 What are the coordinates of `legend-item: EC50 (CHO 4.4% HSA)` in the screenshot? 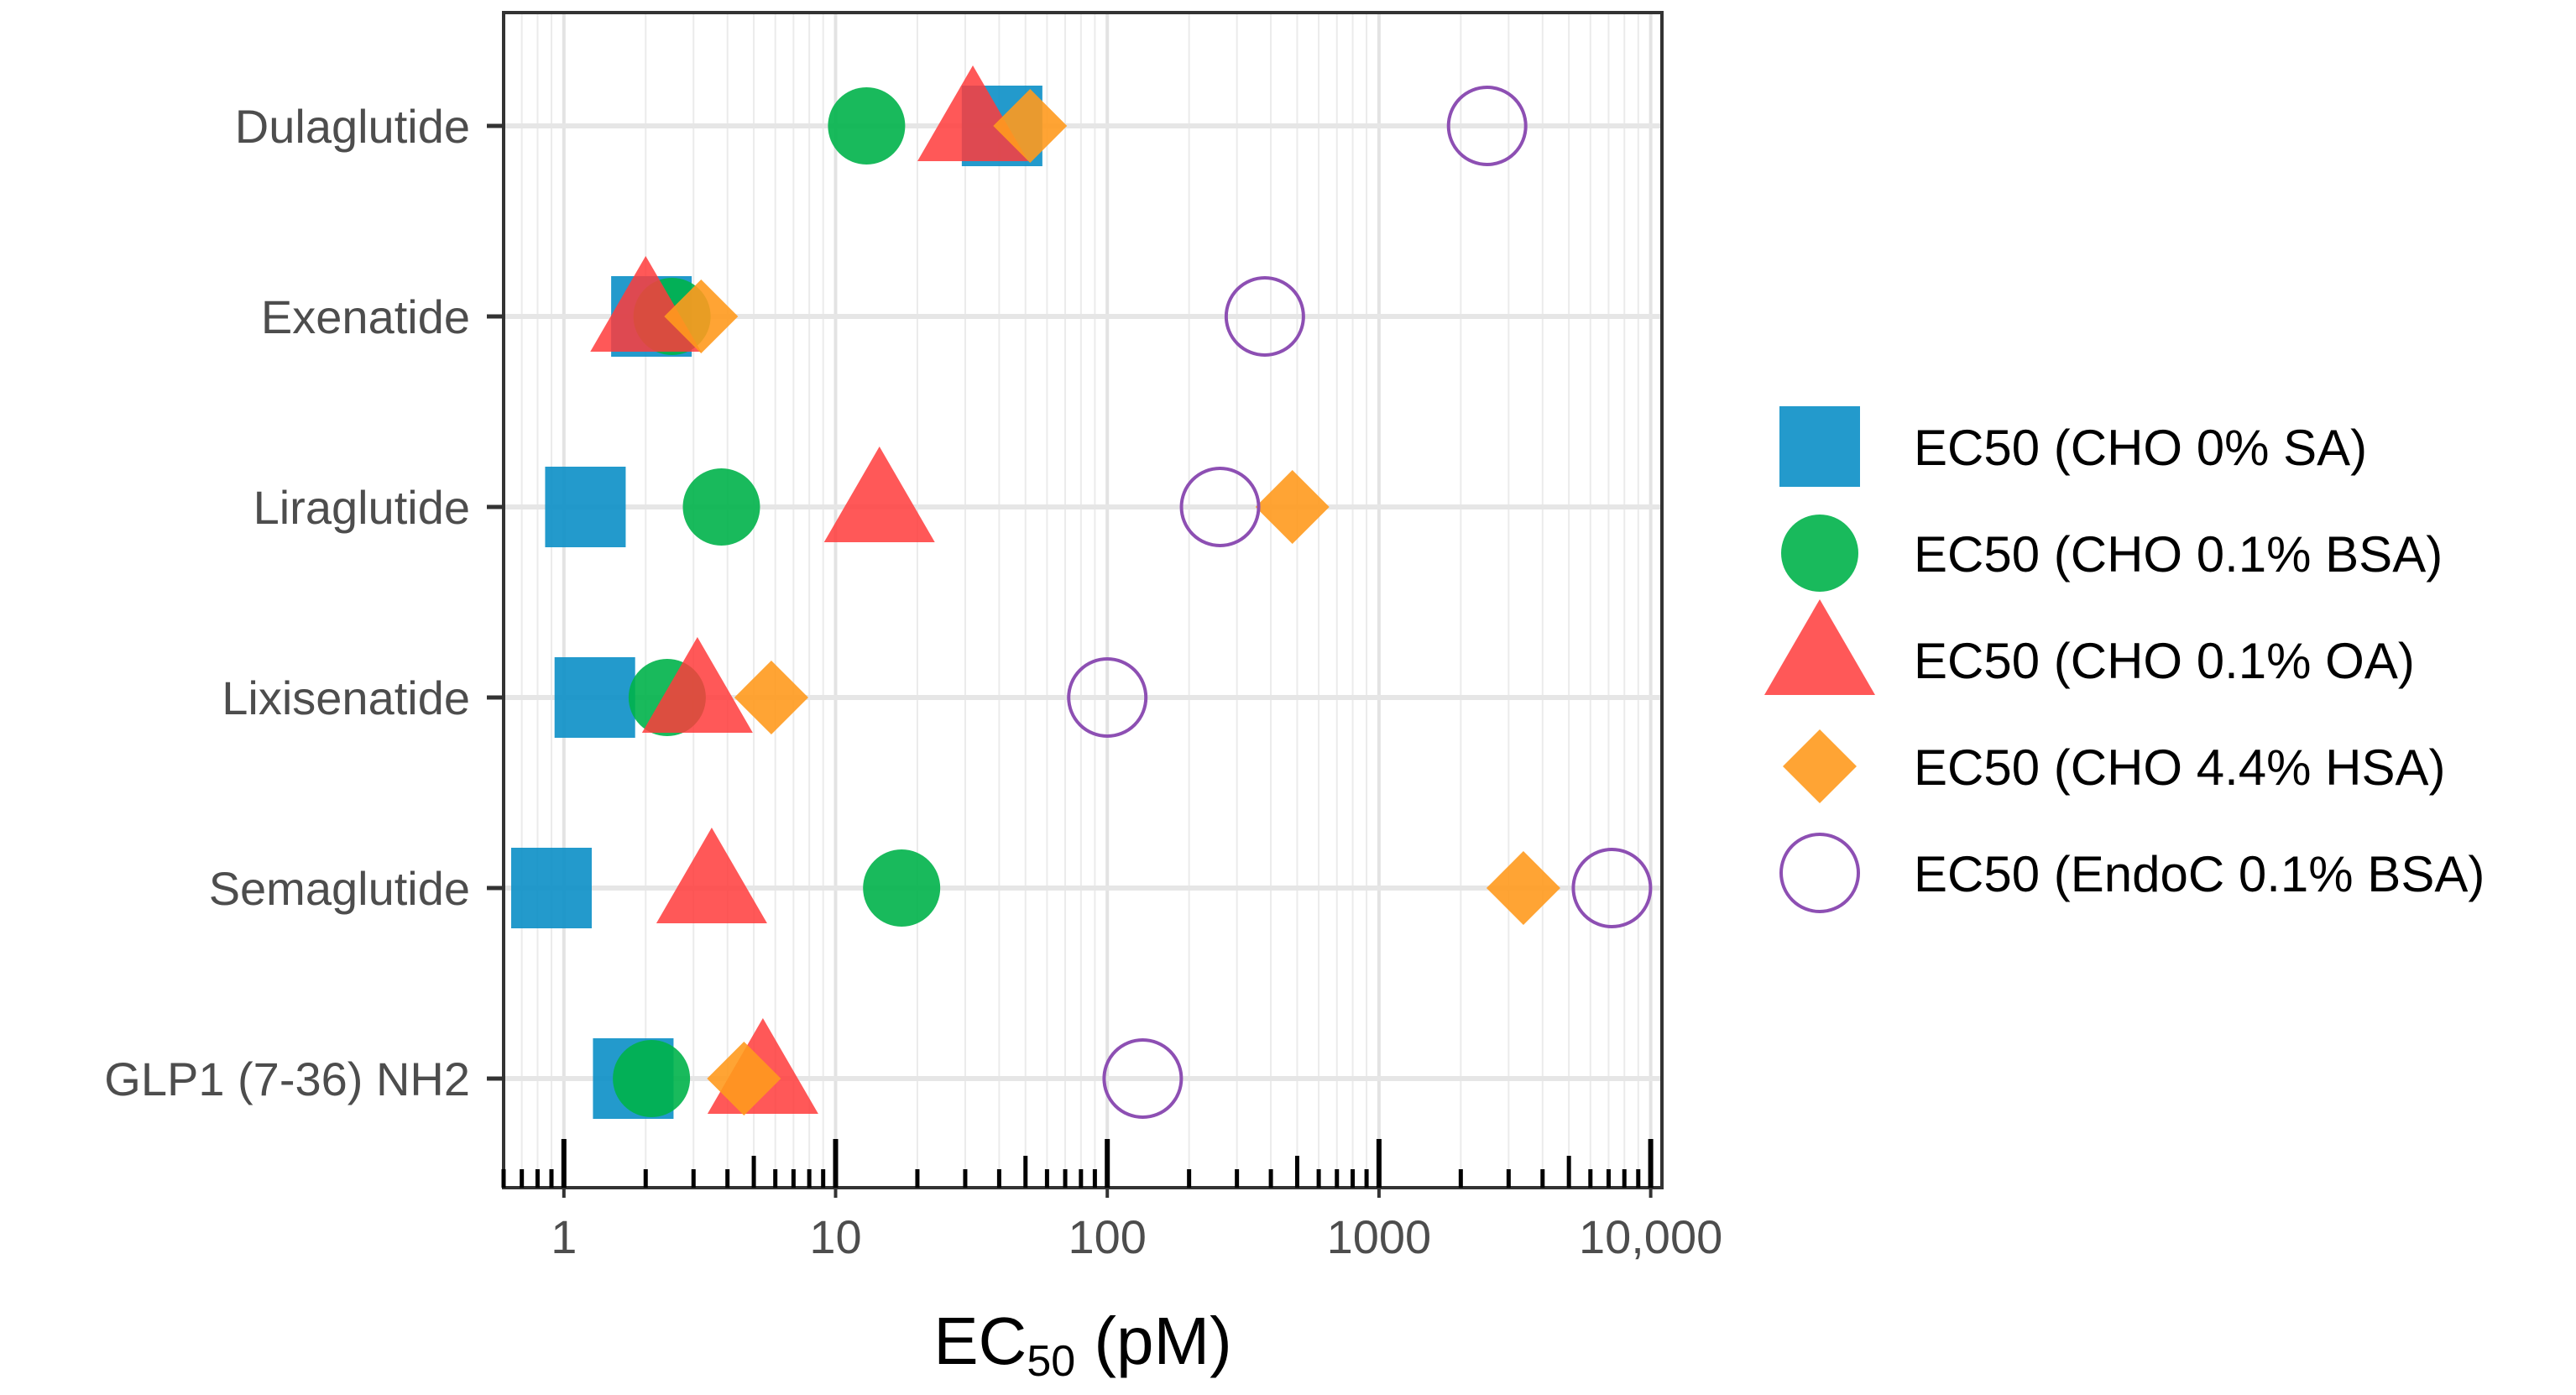 It's located at (2114, 766).